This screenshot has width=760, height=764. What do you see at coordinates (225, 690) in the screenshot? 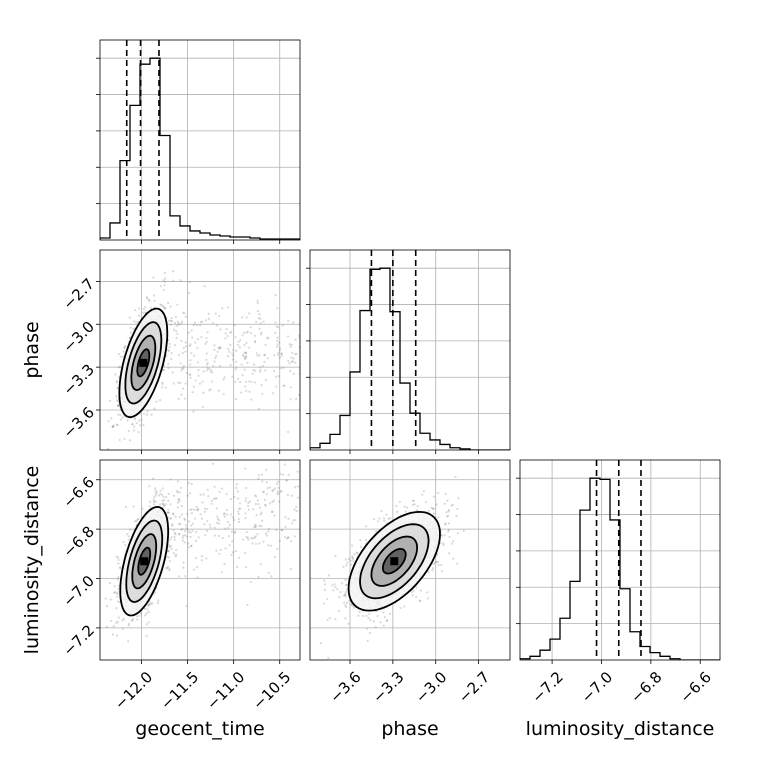
I see `x-tick-label: −11.0` at bounding box center [225, 690].